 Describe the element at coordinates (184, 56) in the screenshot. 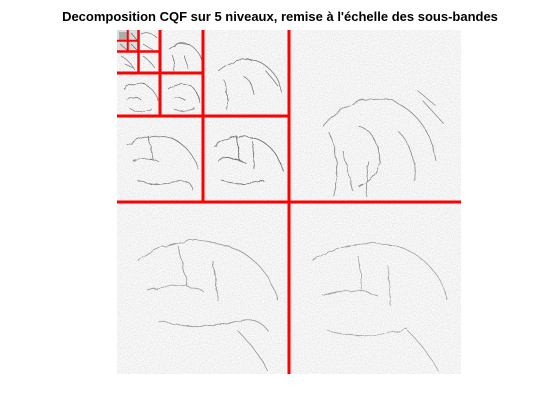

I see `subband-level3-hl` at that location.